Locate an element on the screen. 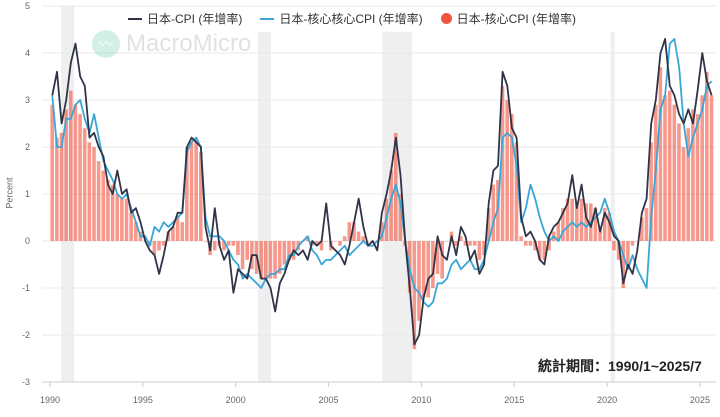 Image resolution: width=720 pixels, height=417 pixels. y-tick-label: 5 is located at coordinates (27, 6).